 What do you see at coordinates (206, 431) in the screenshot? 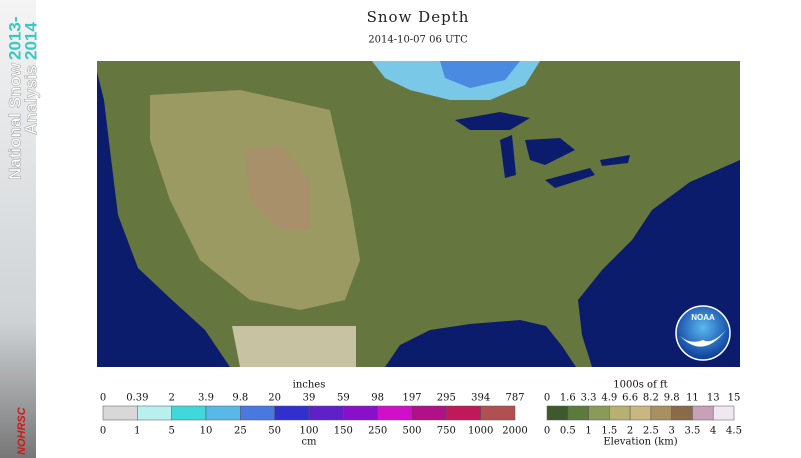
I see `legend-label: 10` at bounding box center [206, 431].